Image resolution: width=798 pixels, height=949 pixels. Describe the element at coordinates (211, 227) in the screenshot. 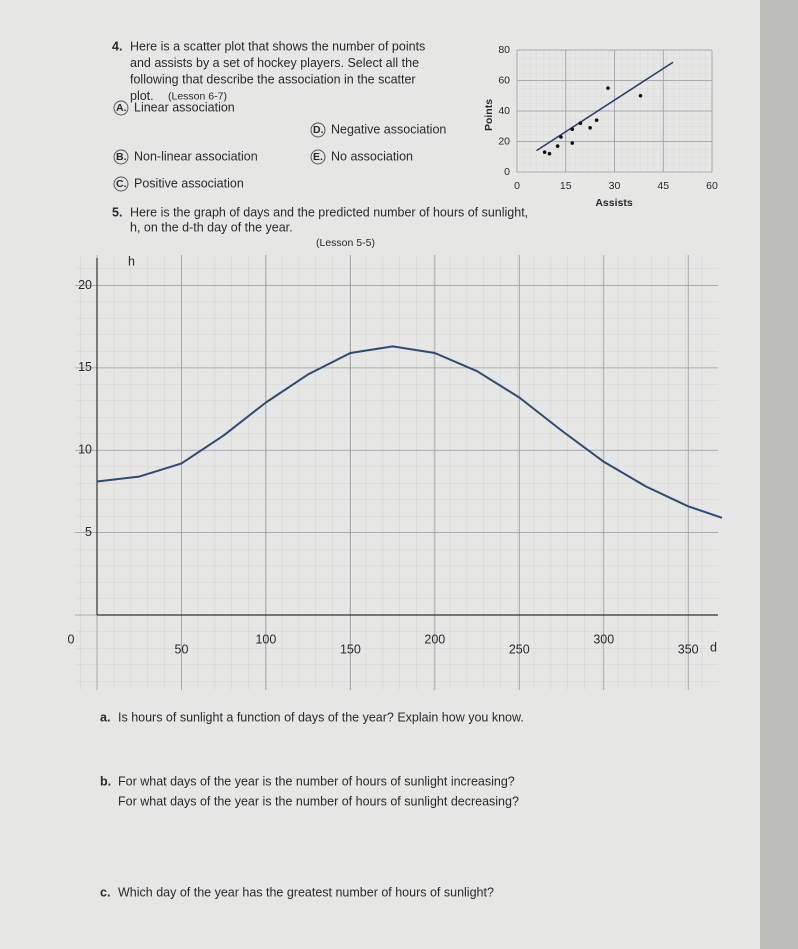

I see `problem-text: h, on the d-th day of the year.` at that location.